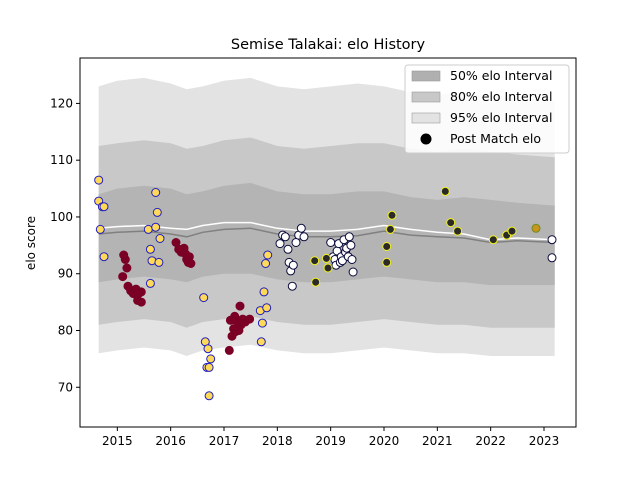 The width and height of the screenshot is (640, 480). What do you see at coordinates (384, 441) in the screenshot?
I see `x-tick-label: 2020` at bounding box center [384, 441].